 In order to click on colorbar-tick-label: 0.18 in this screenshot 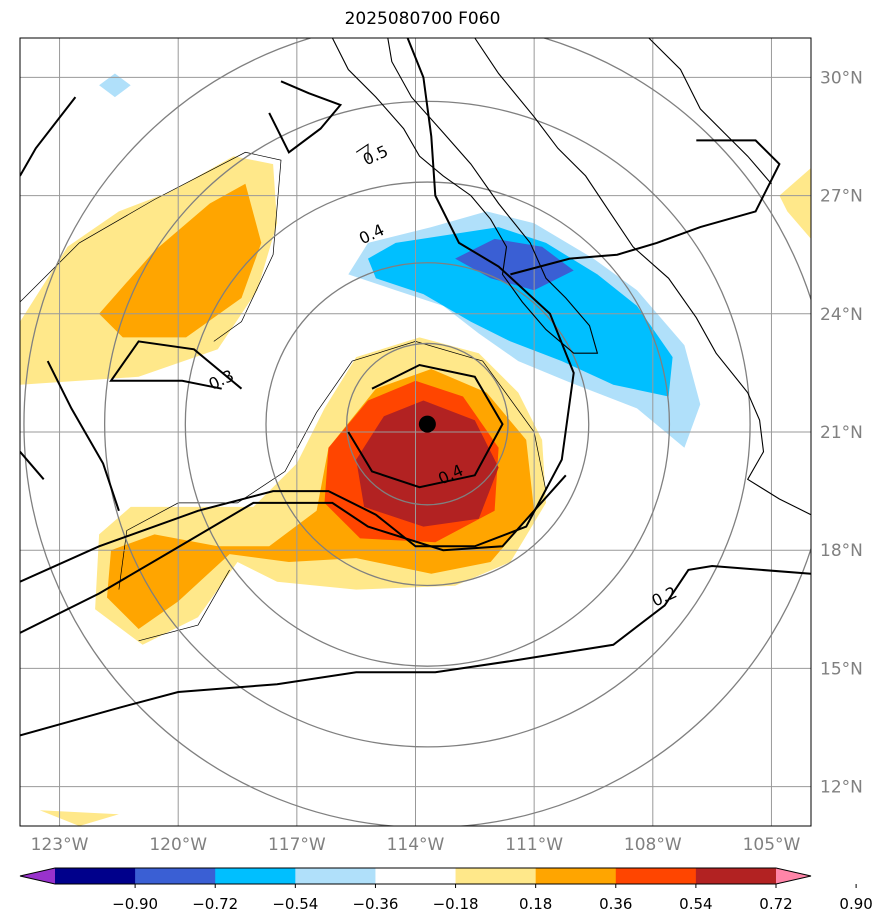, I will do `click(535, 904)`.